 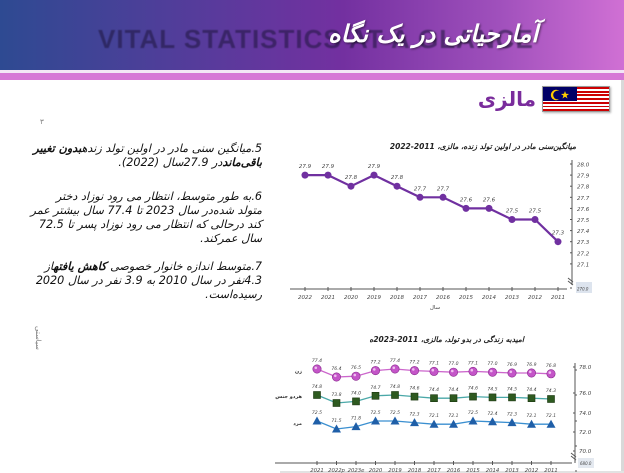 I want to click on svg-text: 2020, so click(x=351, y=298).